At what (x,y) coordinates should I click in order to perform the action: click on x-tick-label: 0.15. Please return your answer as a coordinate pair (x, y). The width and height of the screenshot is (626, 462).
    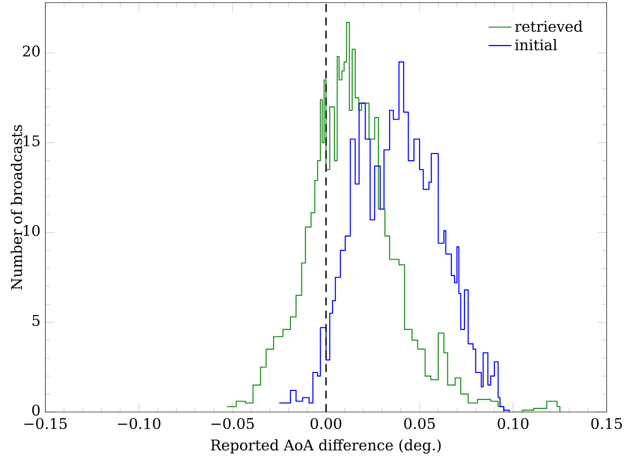
    Looking at the image, I should click on (606, 424).